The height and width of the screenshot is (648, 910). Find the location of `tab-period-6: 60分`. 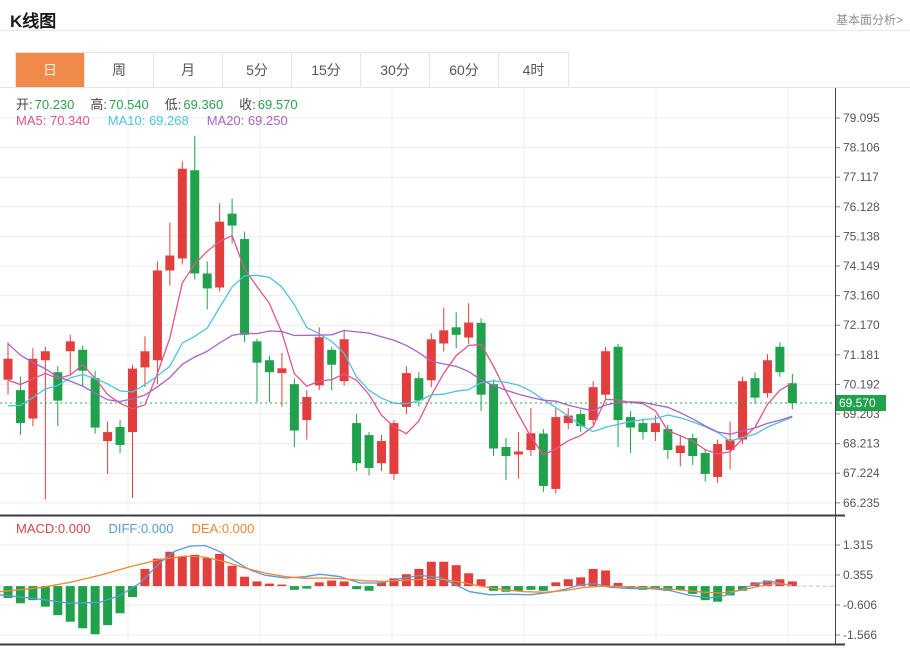

tab-period-6: 60分 is located at coordinates (464, 70).